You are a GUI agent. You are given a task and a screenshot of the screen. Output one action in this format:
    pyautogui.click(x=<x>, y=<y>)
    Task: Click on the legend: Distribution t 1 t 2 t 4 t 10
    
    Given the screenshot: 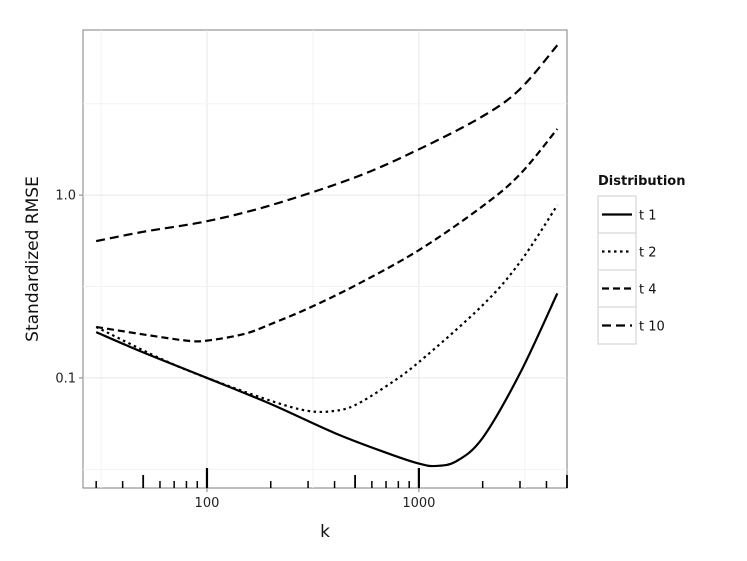 What is the action you would take?
    pyautogui.click(x=641, y=259)
    